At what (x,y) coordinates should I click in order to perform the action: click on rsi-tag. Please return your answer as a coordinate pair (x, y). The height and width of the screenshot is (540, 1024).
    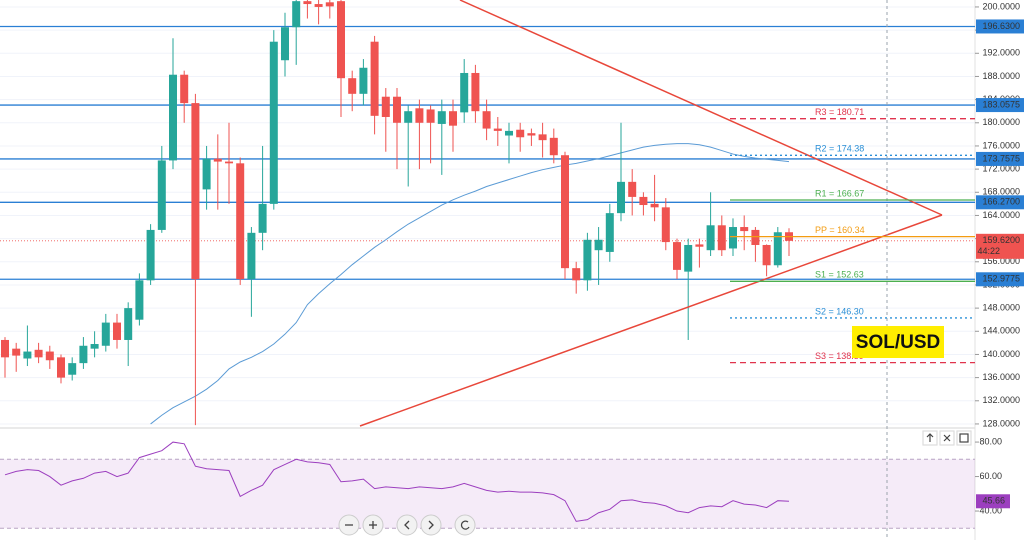
    Looking at the image, I should click on (993, 501).